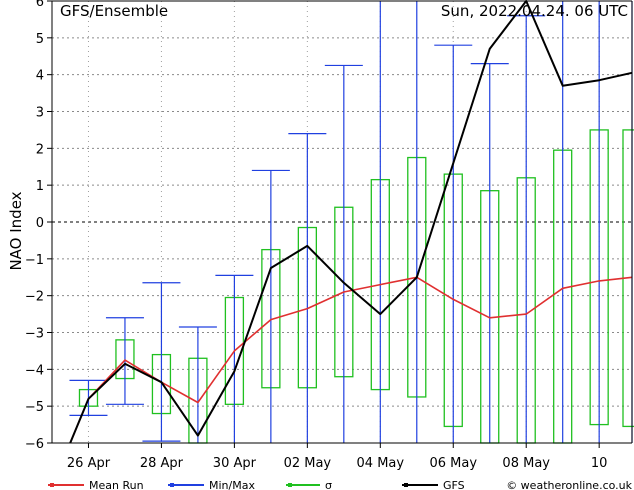 This screenshot has width=634, height=490. Describe the element at coordinates (16, 230) in the screenshot. I see `y-axis-label: NAO Index` at that location.